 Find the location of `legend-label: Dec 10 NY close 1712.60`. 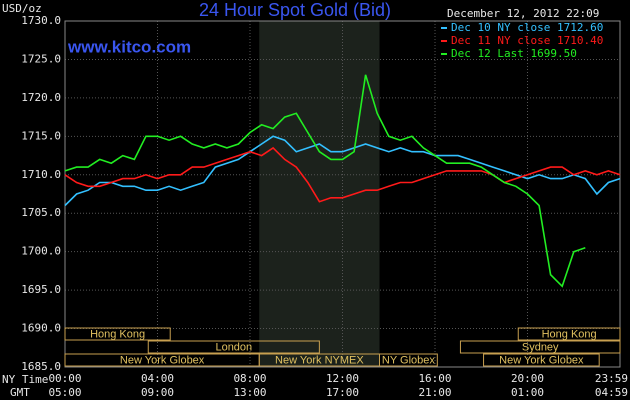

legend-label: Dec 10 NY close 1712.60 is located at coordinates (527, 27).